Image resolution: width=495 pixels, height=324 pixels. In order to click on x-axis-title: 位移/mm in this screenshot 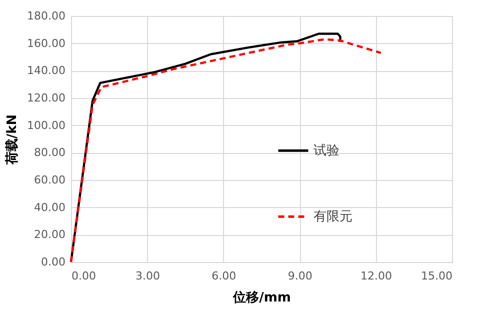, I will do `click(261, 298)`.